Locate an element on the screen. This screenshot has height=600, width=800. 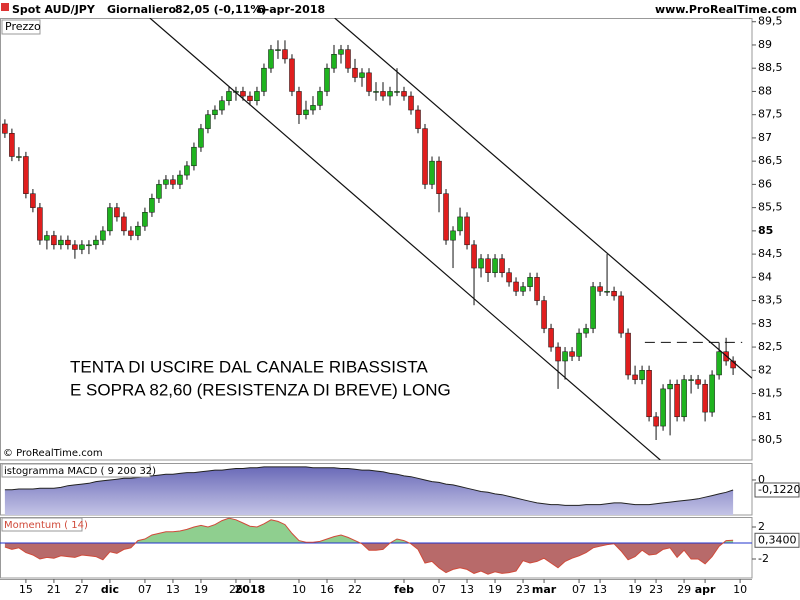
x-tick-label: 10 is located at coordinates (299, 589).